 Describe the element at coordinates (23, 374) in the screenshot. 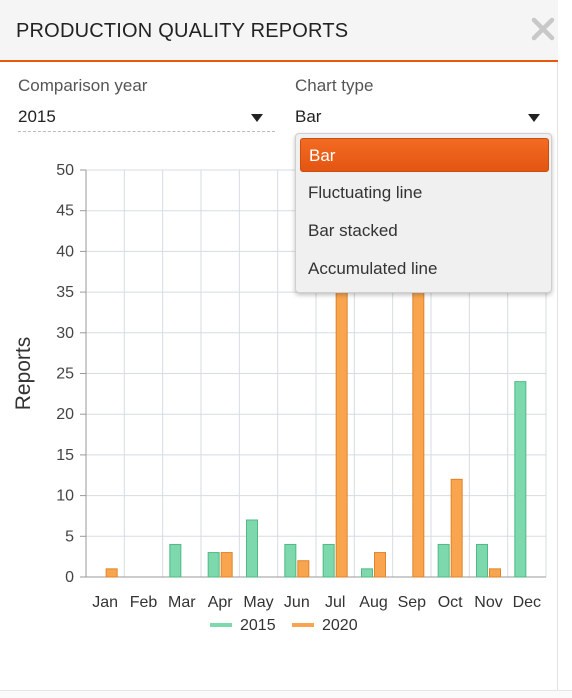

I see `y-axis-label: Reports` at that location.